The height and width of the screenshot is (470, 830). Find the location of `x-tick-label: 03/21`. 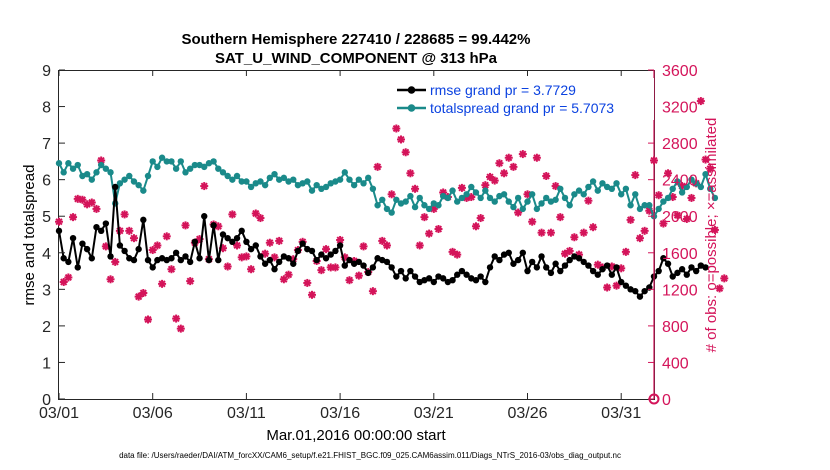

x-tick-label: 03/21 is located at coordinates (434, 413).